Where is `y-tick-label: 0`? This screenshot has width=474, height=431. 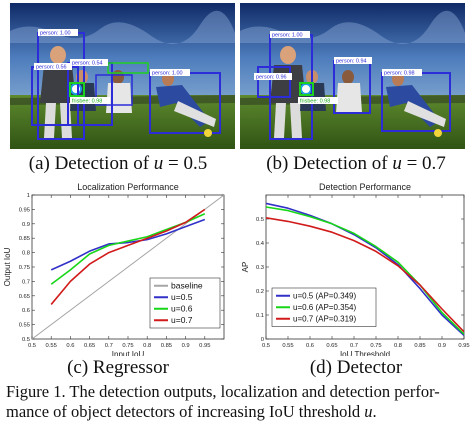 y-tick-label: 0 is located at coordinates (262, 340).